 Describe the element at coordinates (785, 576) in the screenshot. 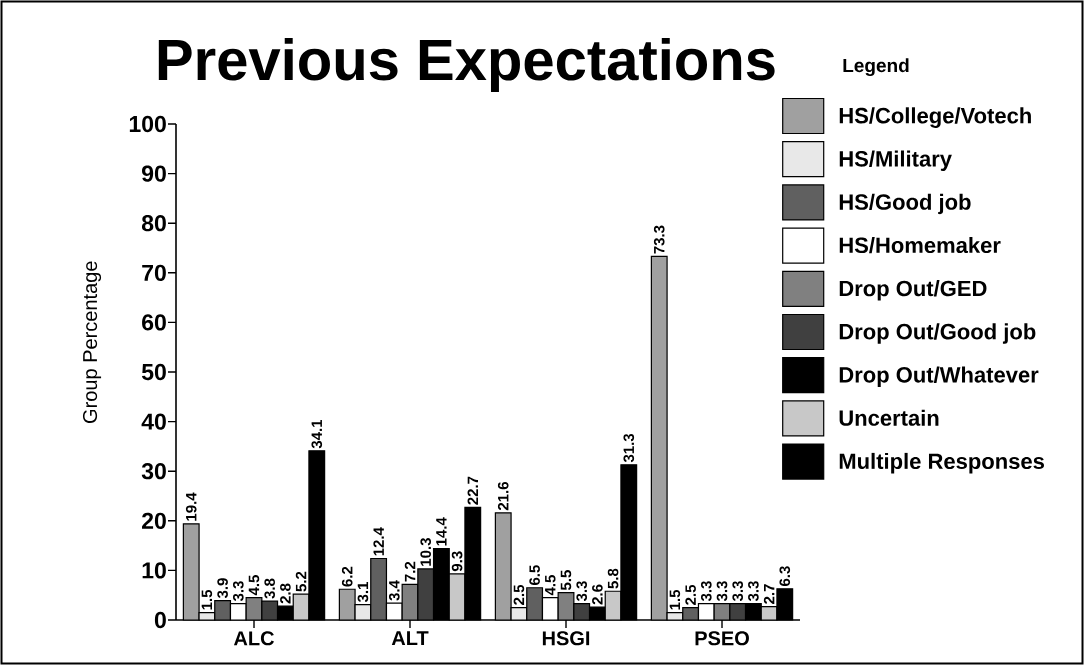

I see `data-label: 6.3` at that location.